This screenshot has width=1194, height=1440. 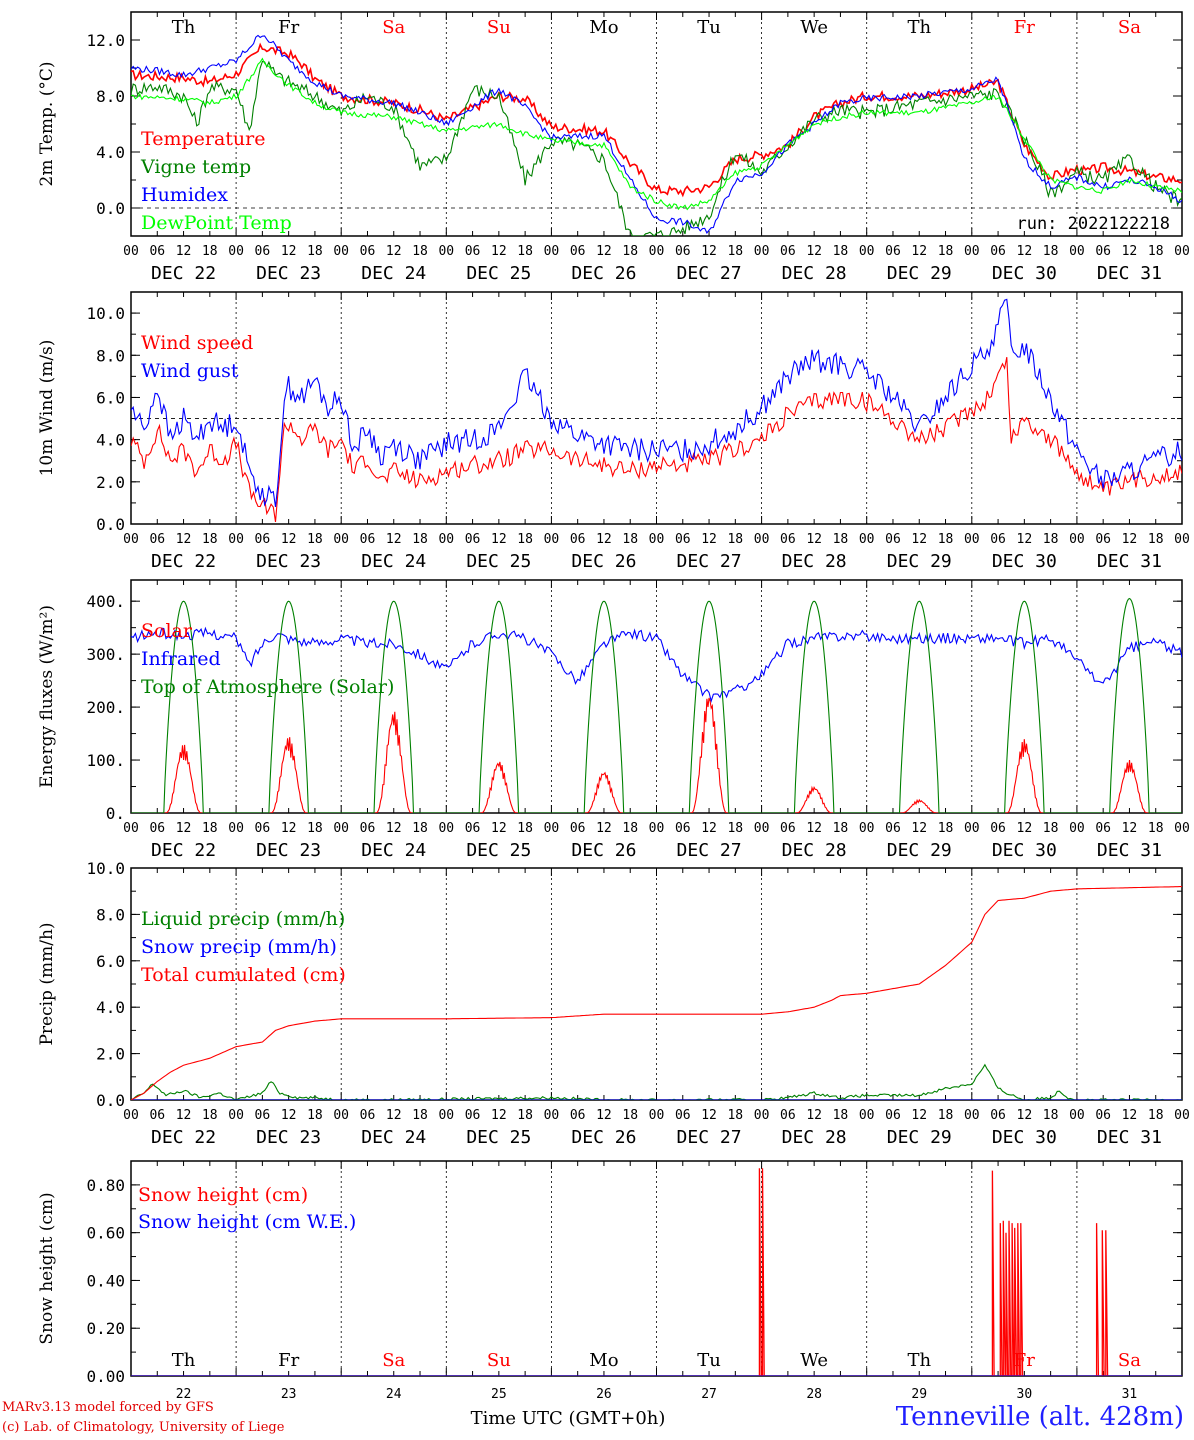 What do you see at coordinates (604, 1394) in the screenshot?
I see `day-number-label: 26` at bounding box center [604, 1394].